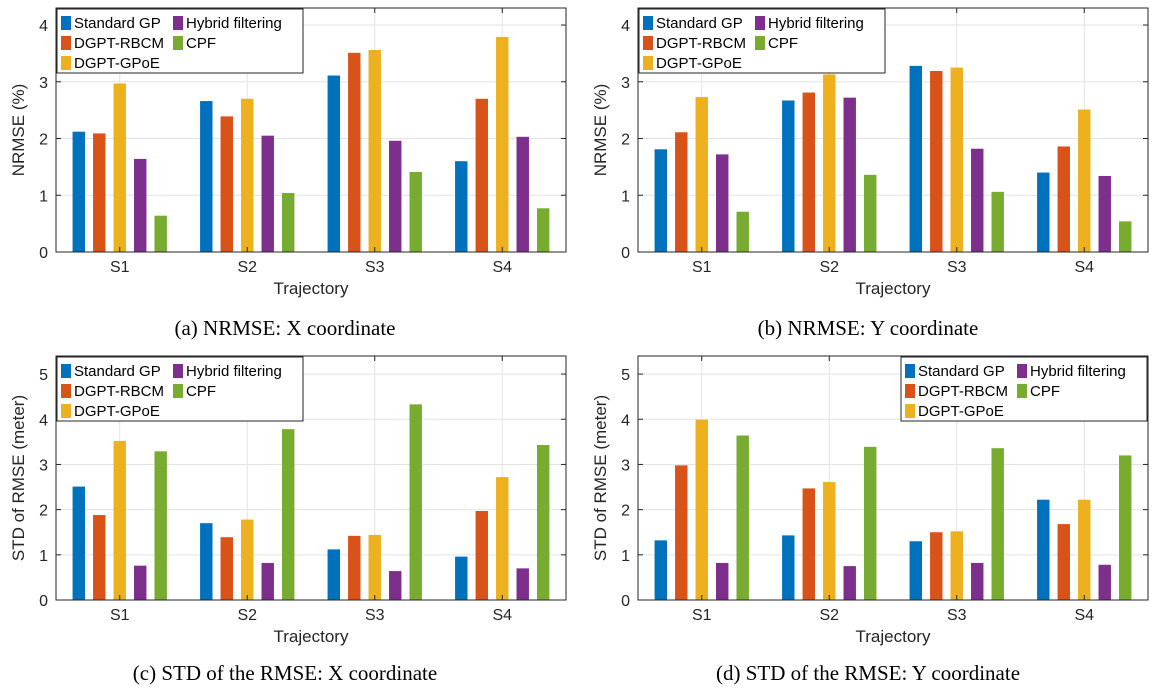  Describe the element at coordinates (43, 375) in the screenshot. I see `y-tick-label: 5` at that location.